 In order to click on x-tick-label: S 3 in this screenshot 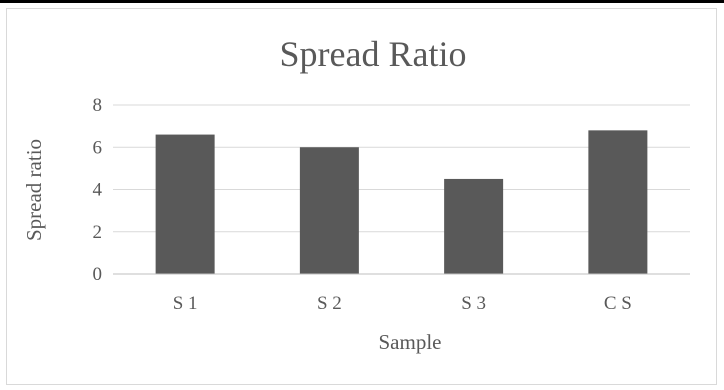, I will do `click(473, 303)`.